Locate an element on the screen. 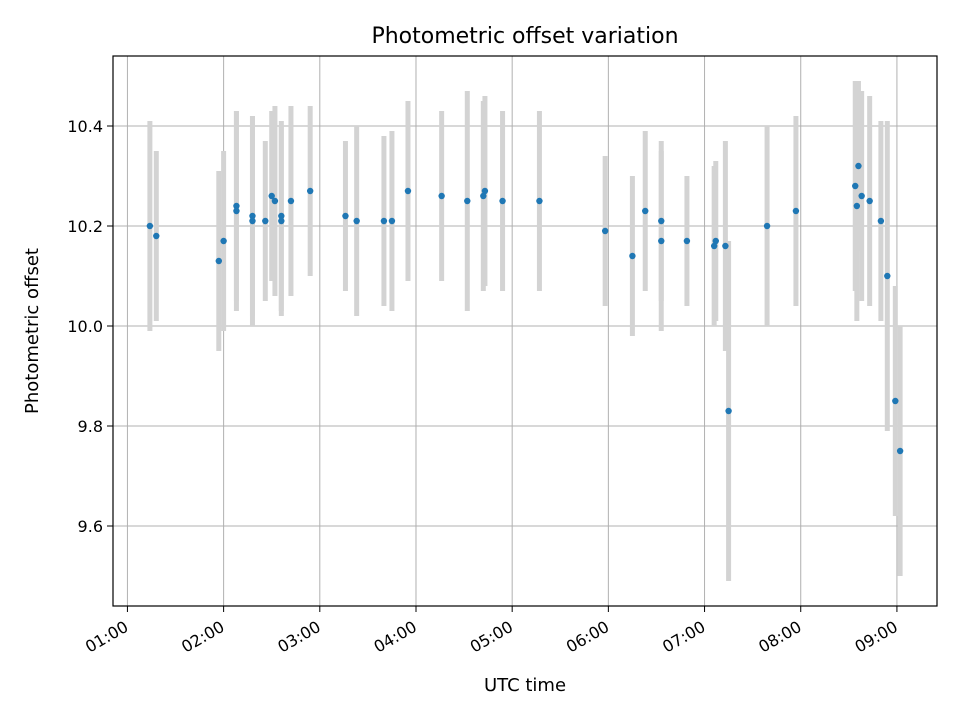 Image resolution: width=960 pixels, height=720 pixels. y-tick-label: 10.4 is located at coordinates (85, 126).